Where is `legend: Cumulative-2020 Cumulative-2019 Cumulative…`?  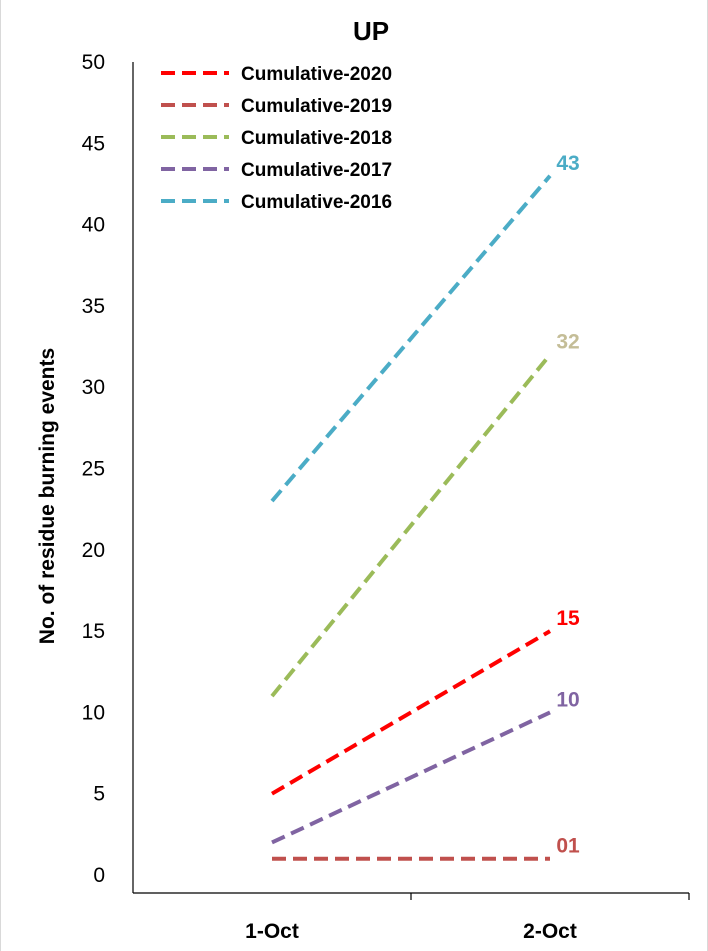 legend: Cumulative-2020 Cumulative-2019 Cumulative… is located at coordinates (276, 138).